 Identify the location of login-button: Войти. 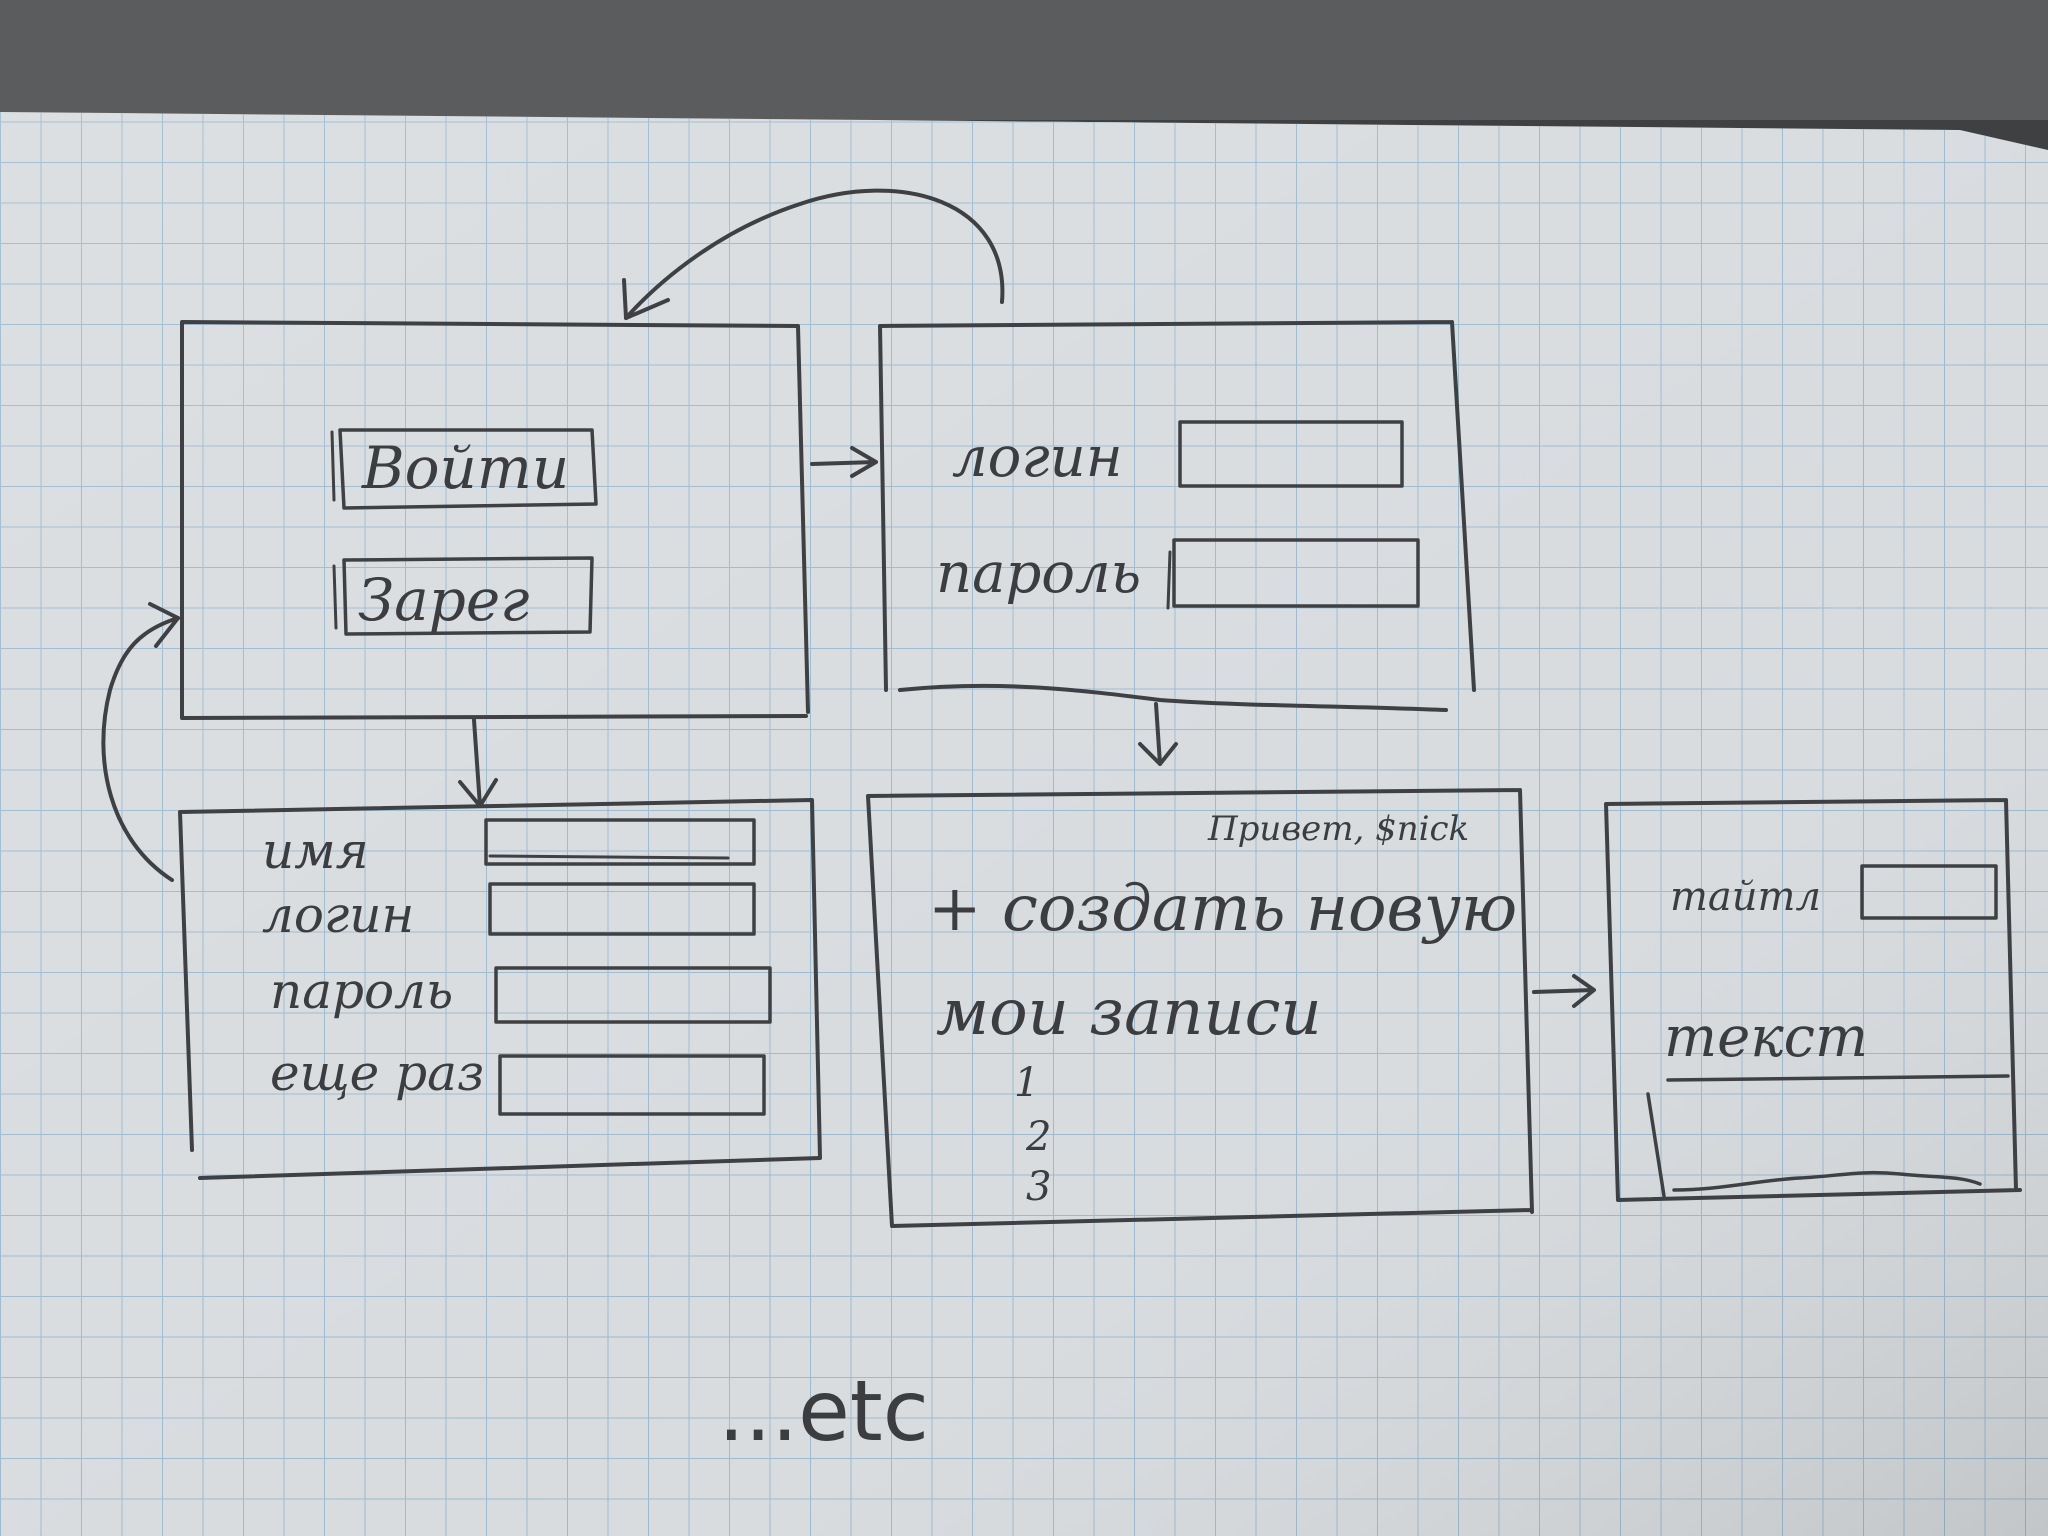
(464, 469).